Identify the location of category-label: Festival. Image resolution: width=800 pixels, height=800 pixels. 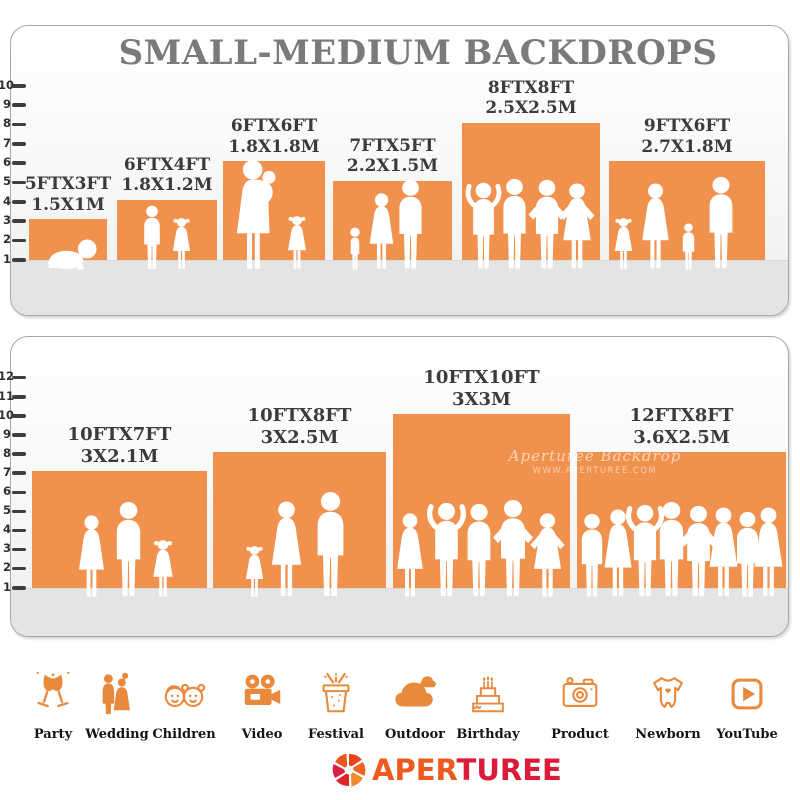
(336, 734).